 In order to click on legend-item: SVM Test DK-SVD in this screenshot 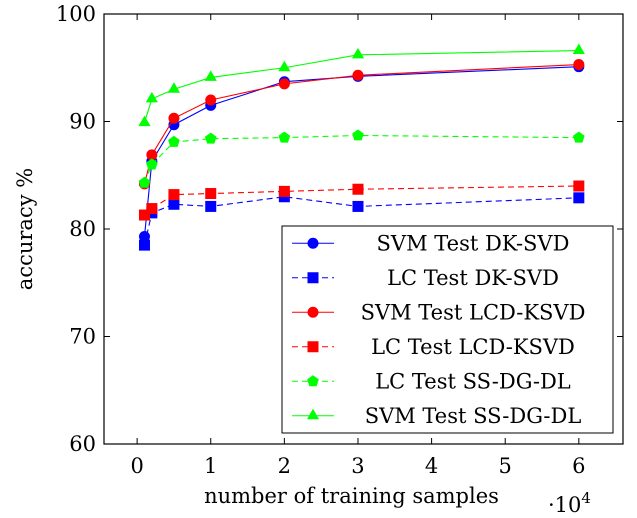, I will do `click(430, 243)`.